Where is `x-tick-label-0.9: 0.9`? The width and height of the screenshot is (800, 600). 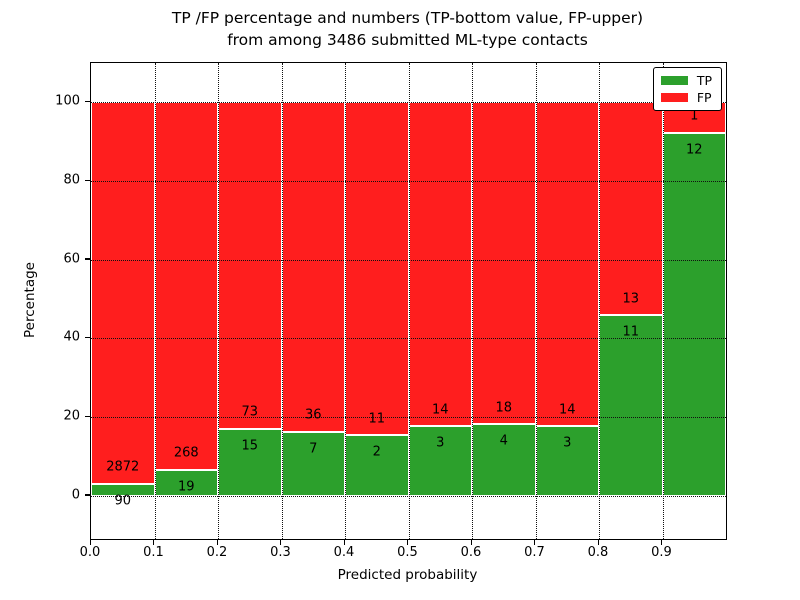
x-tick-label-0.9: 0.9 is located at coordinates (661, 552).